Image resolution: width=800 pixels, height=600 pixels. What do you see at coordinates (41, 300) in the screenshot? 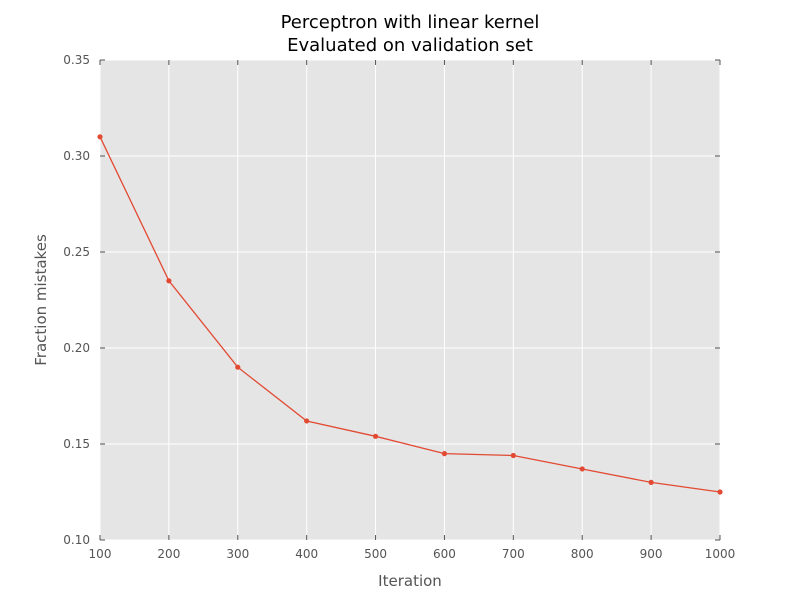
I see `y-axis-label: Fraction mistakes` at bounding box center [41, 300].